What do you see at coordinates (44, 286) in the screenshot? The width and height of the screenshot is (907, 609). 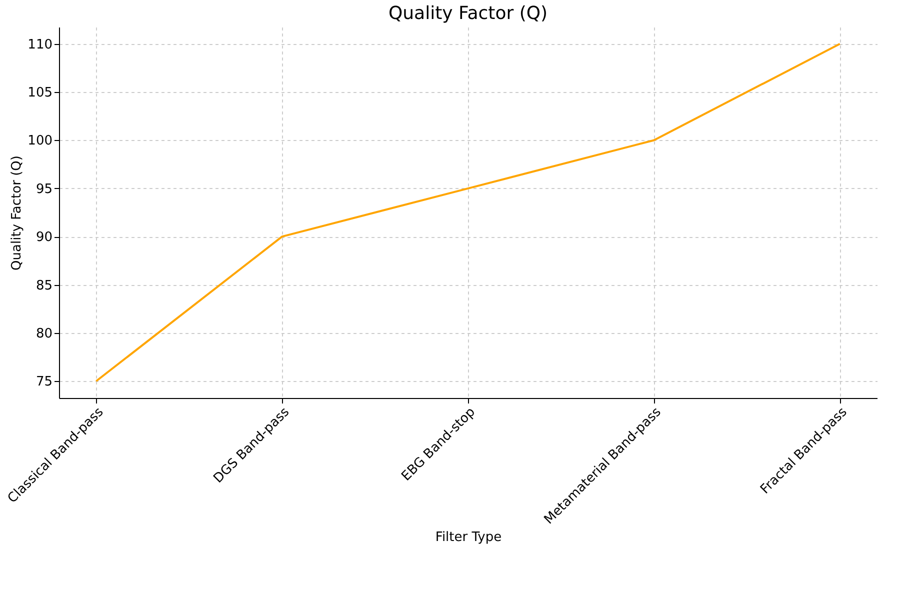 I see `y-tick-label: 85` at bounding box center [44, 286].